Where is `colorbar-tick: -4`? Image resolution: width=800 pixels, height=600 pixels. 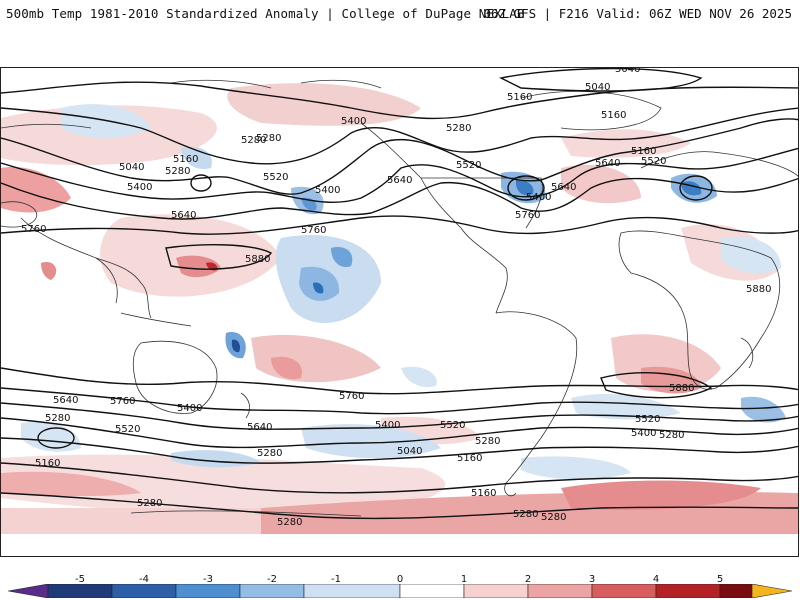 colorbar-tick: -4 is located at coordinates (144, 579).